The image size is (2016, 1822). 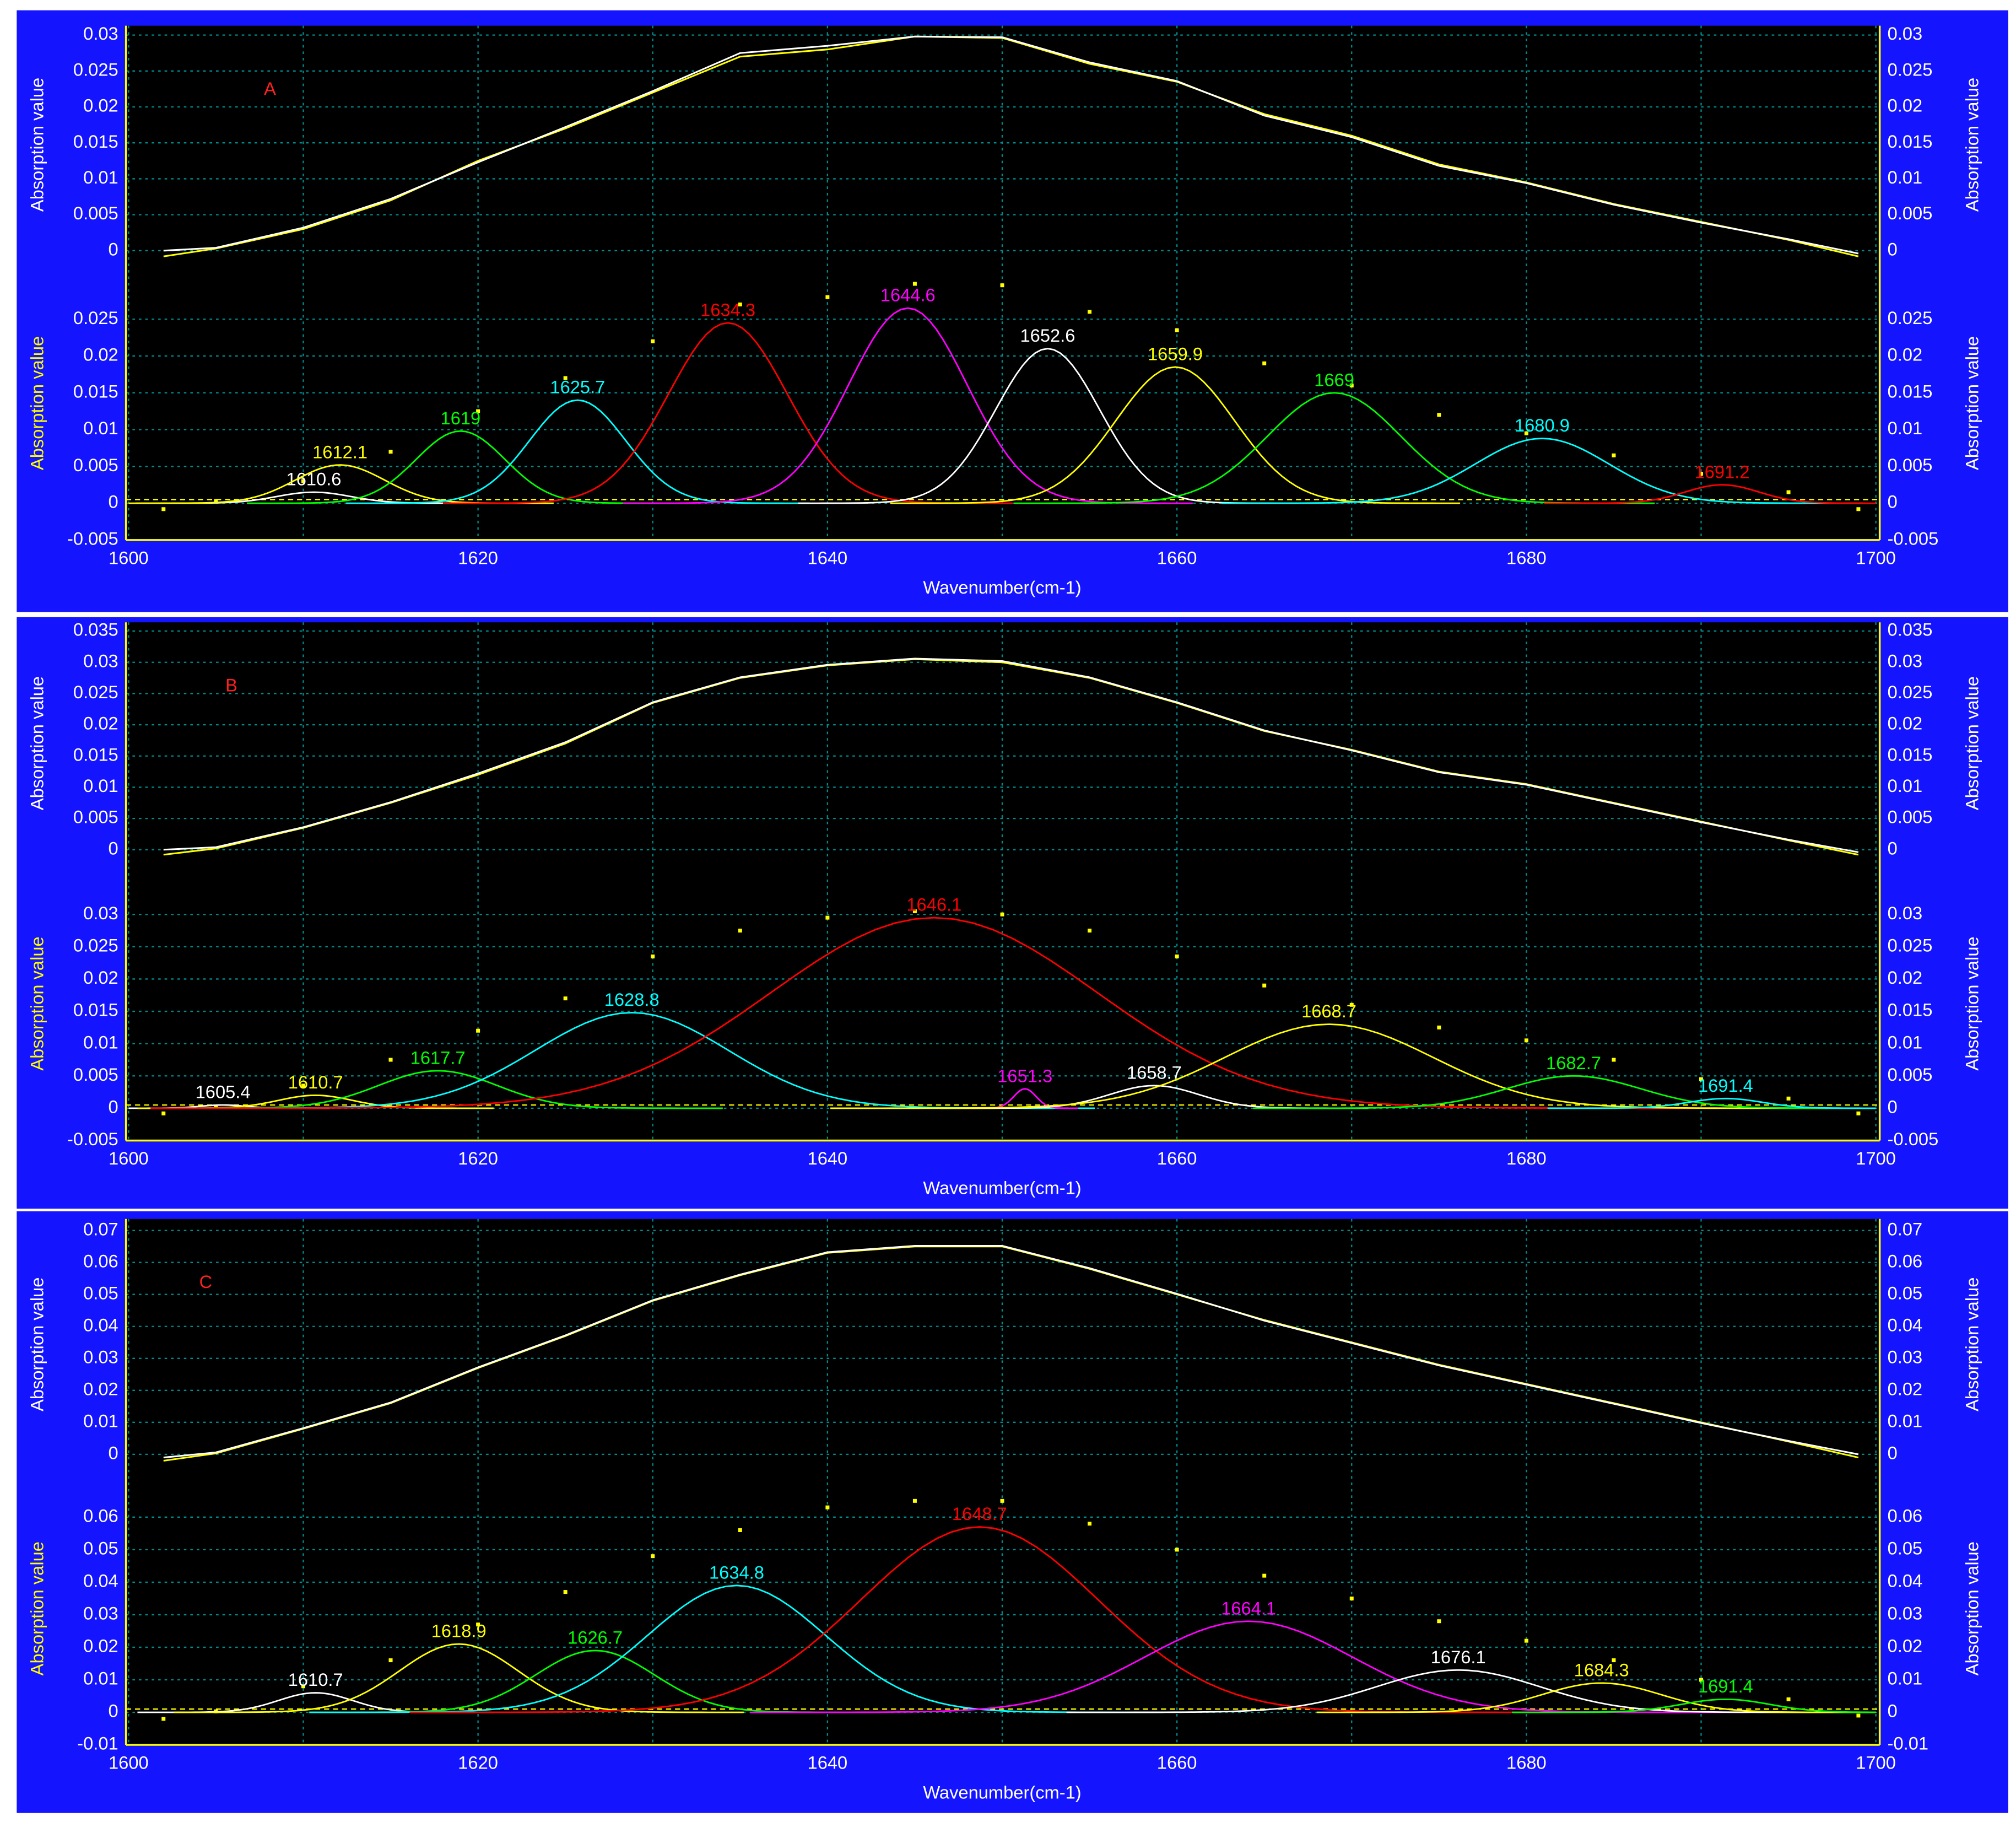 I want to click on peak-label: 1652.6, so click(x=1047, y=335).